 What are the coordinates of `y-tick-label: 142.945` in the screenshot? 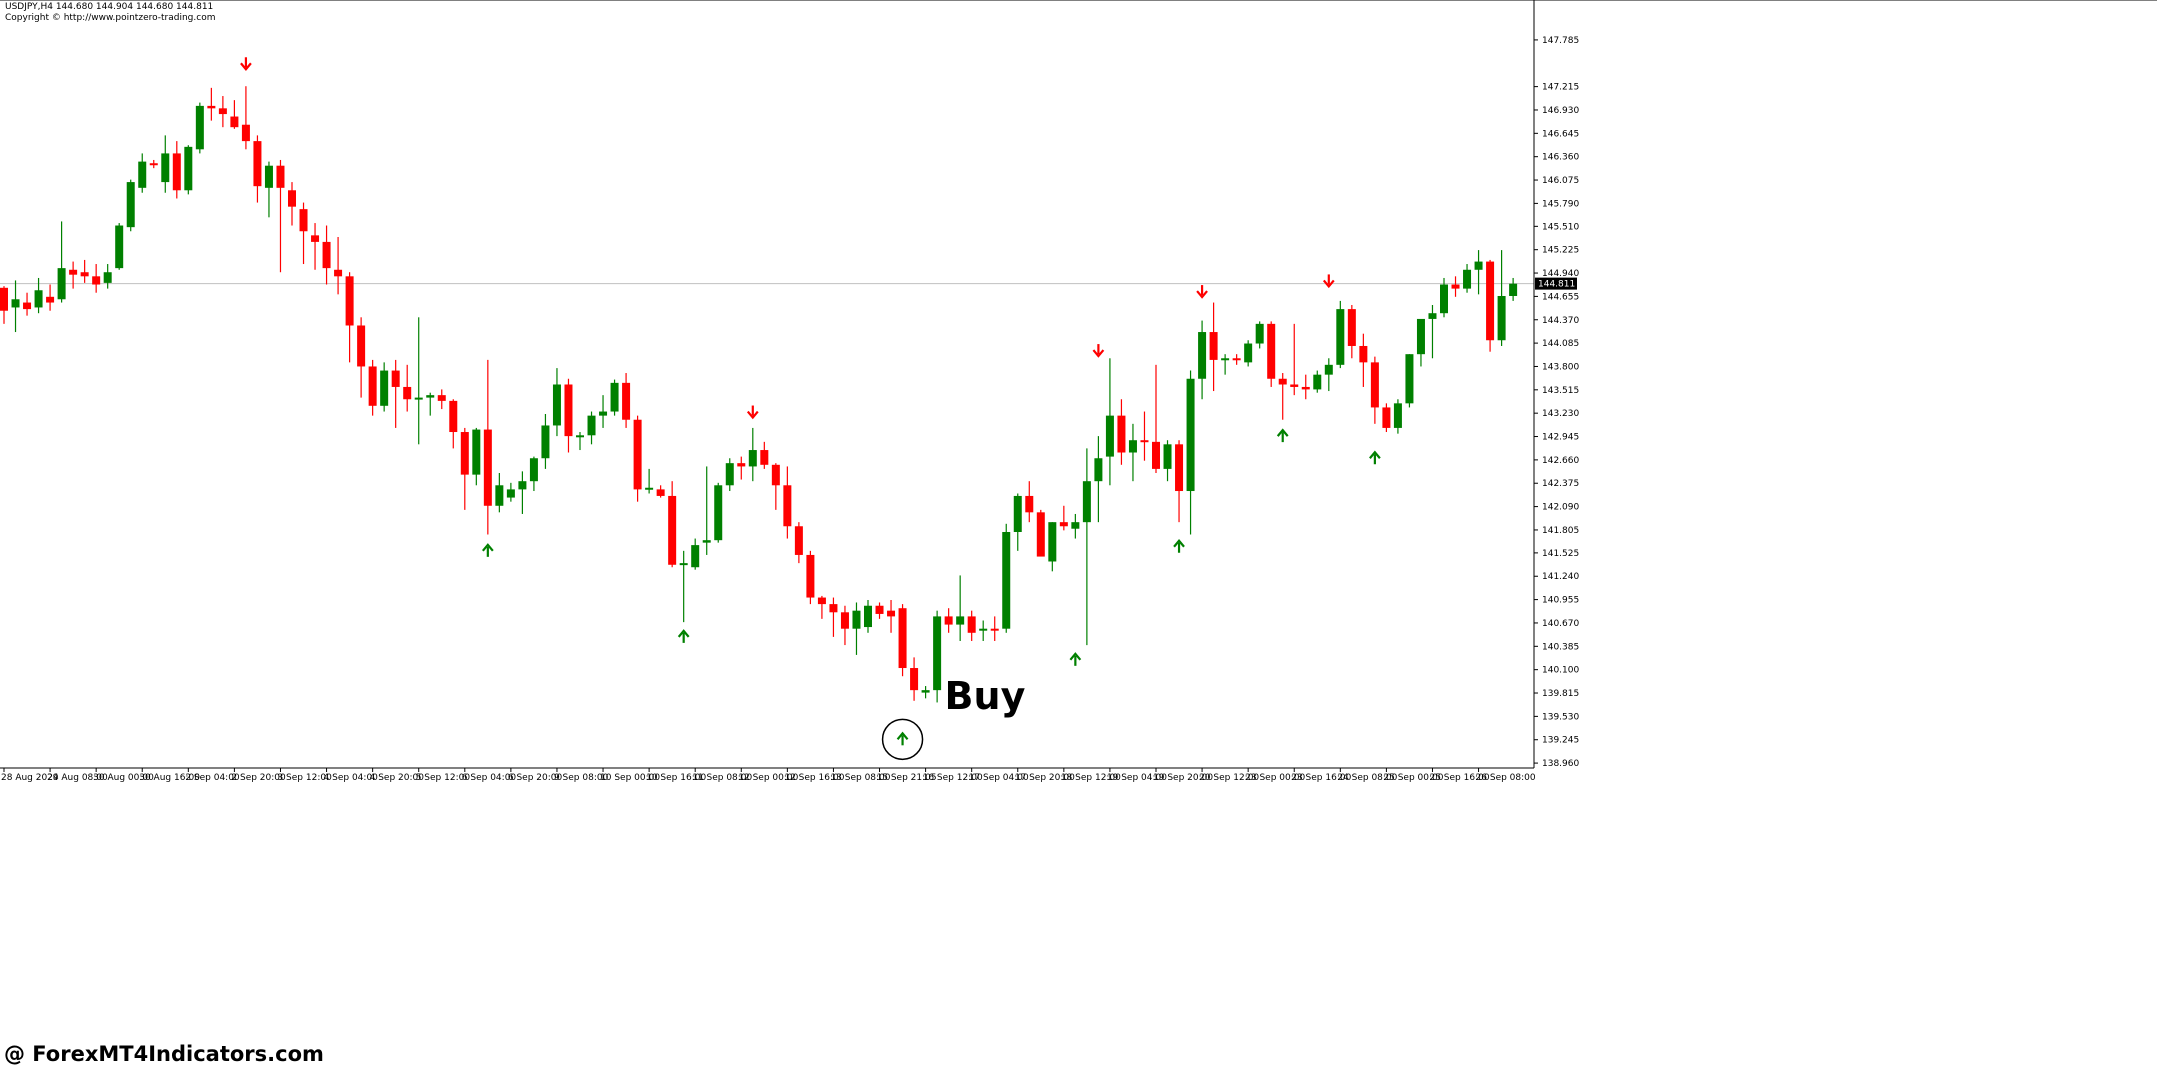 It's located at (1560, 438).